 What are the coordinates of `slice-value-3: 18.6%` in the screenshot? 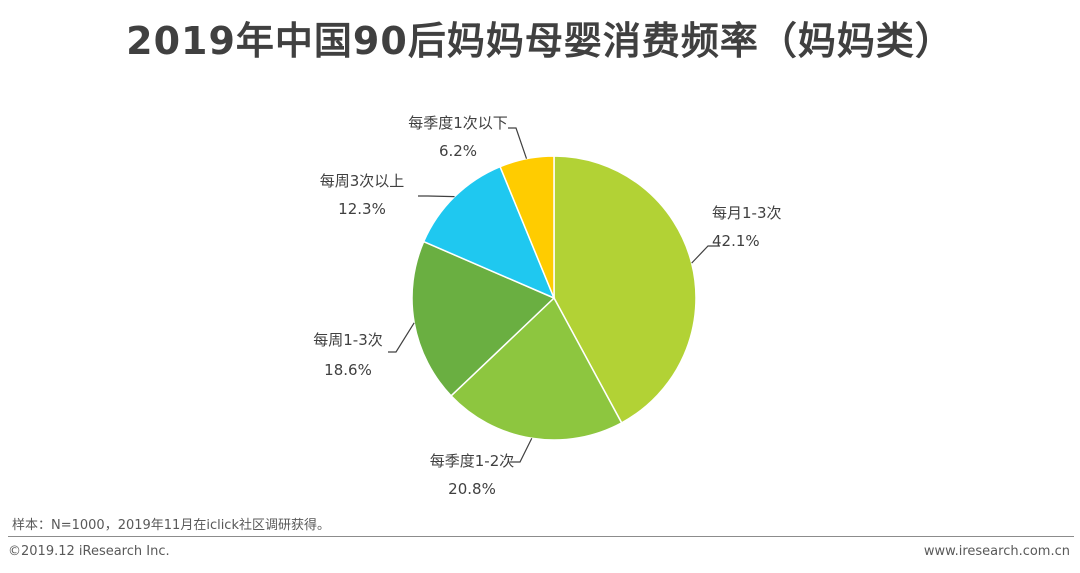 It's located at (348, 370).